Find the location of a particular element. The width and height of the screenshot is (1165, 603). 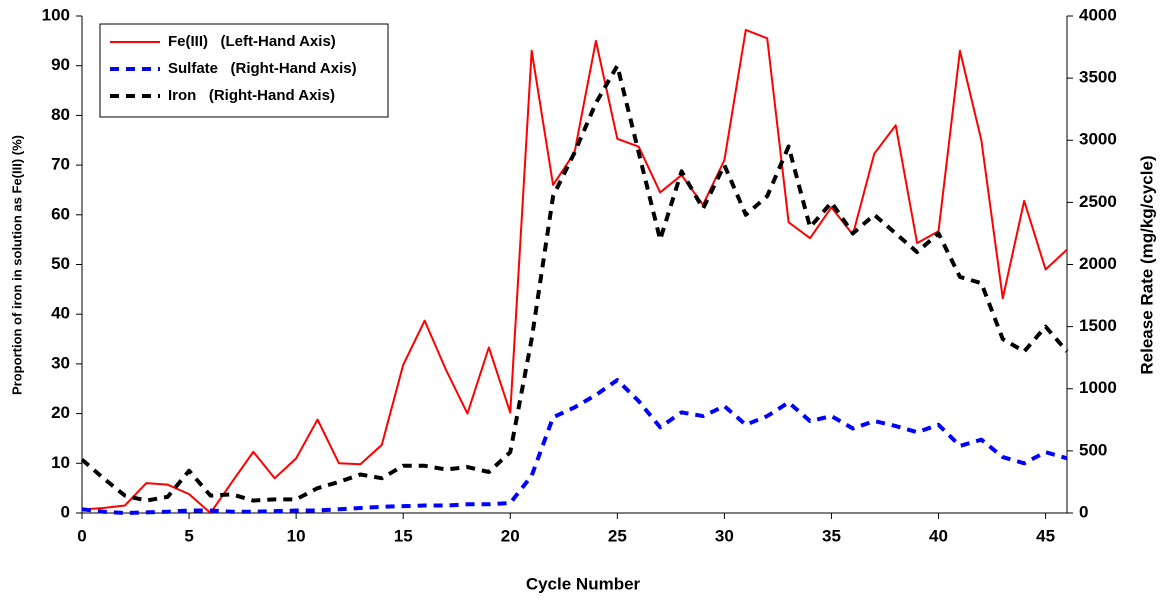

y2-tick-label: 2000 is located at coordinates (1098, 263).